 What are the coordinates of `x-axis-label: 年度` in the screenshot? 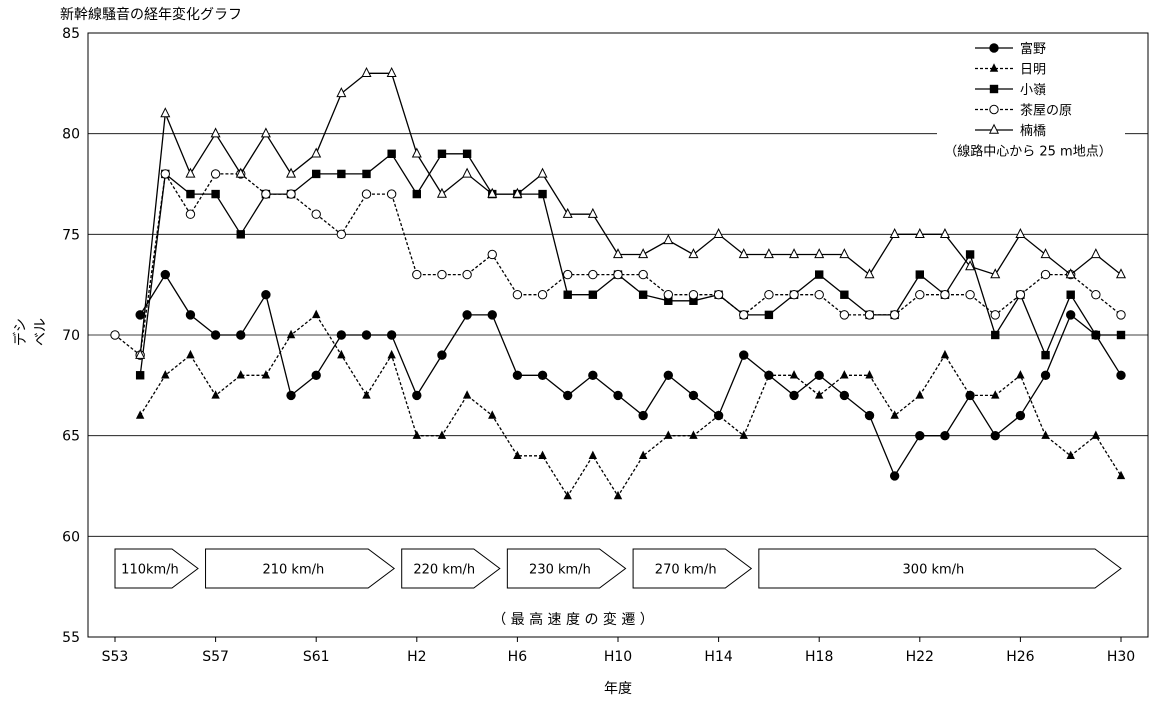 It's located at (618, 689).